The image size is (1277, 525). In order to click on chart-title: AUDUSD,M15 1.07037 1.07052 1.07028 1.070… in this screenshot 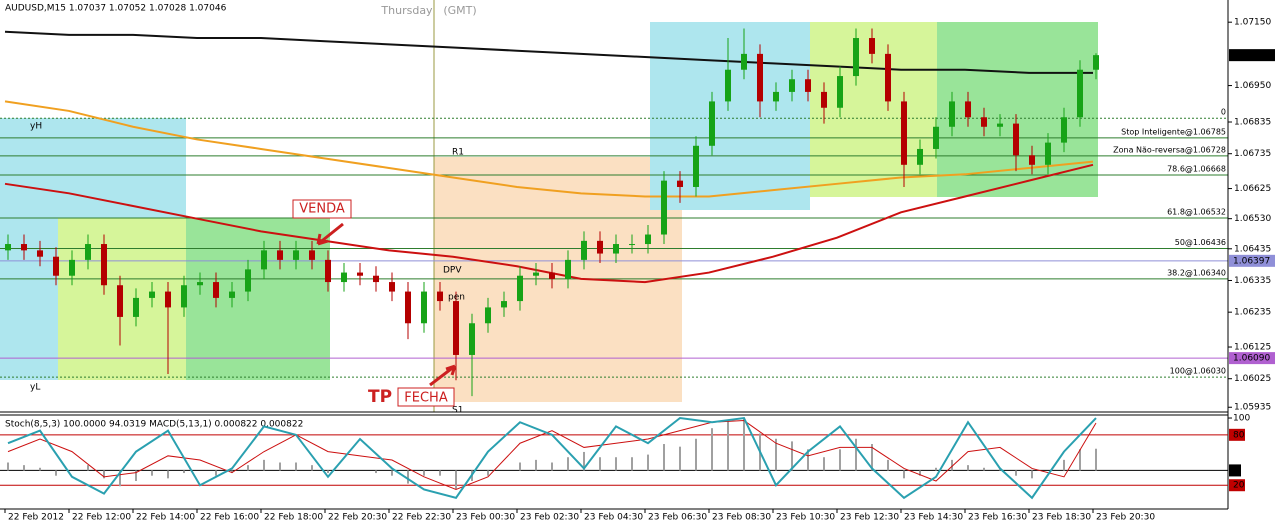, I will do `click(116, 9)`.